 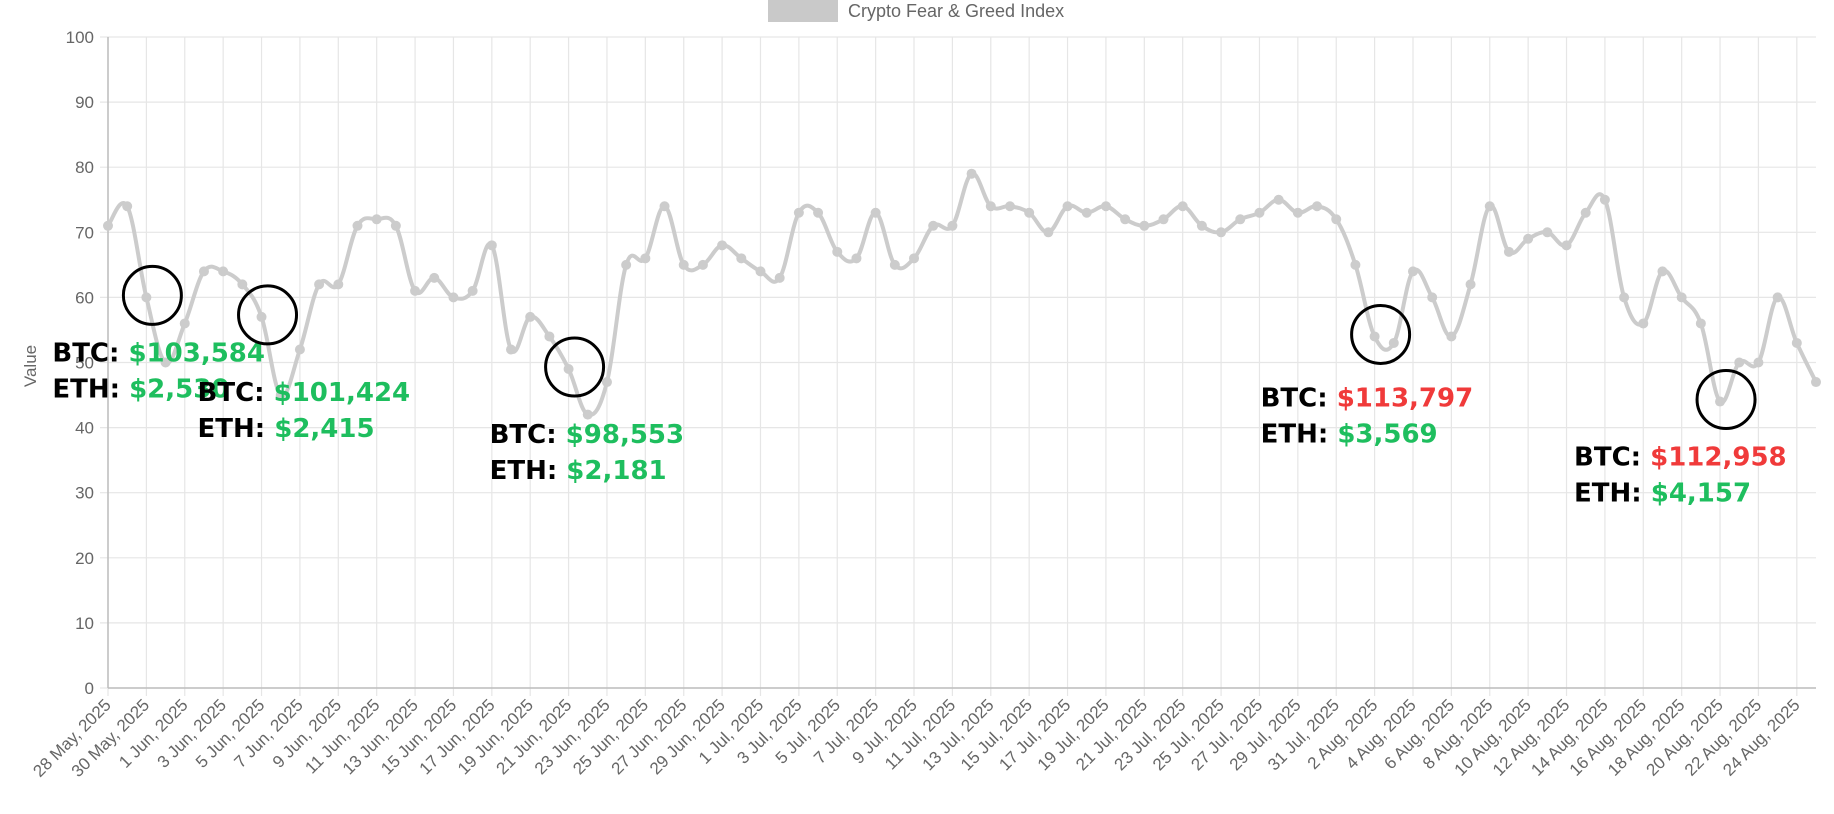 What do you see at coordinates (342, 393) in the screenshot?
I see `btc-value: $101,424` at bounding box center [342, 393].